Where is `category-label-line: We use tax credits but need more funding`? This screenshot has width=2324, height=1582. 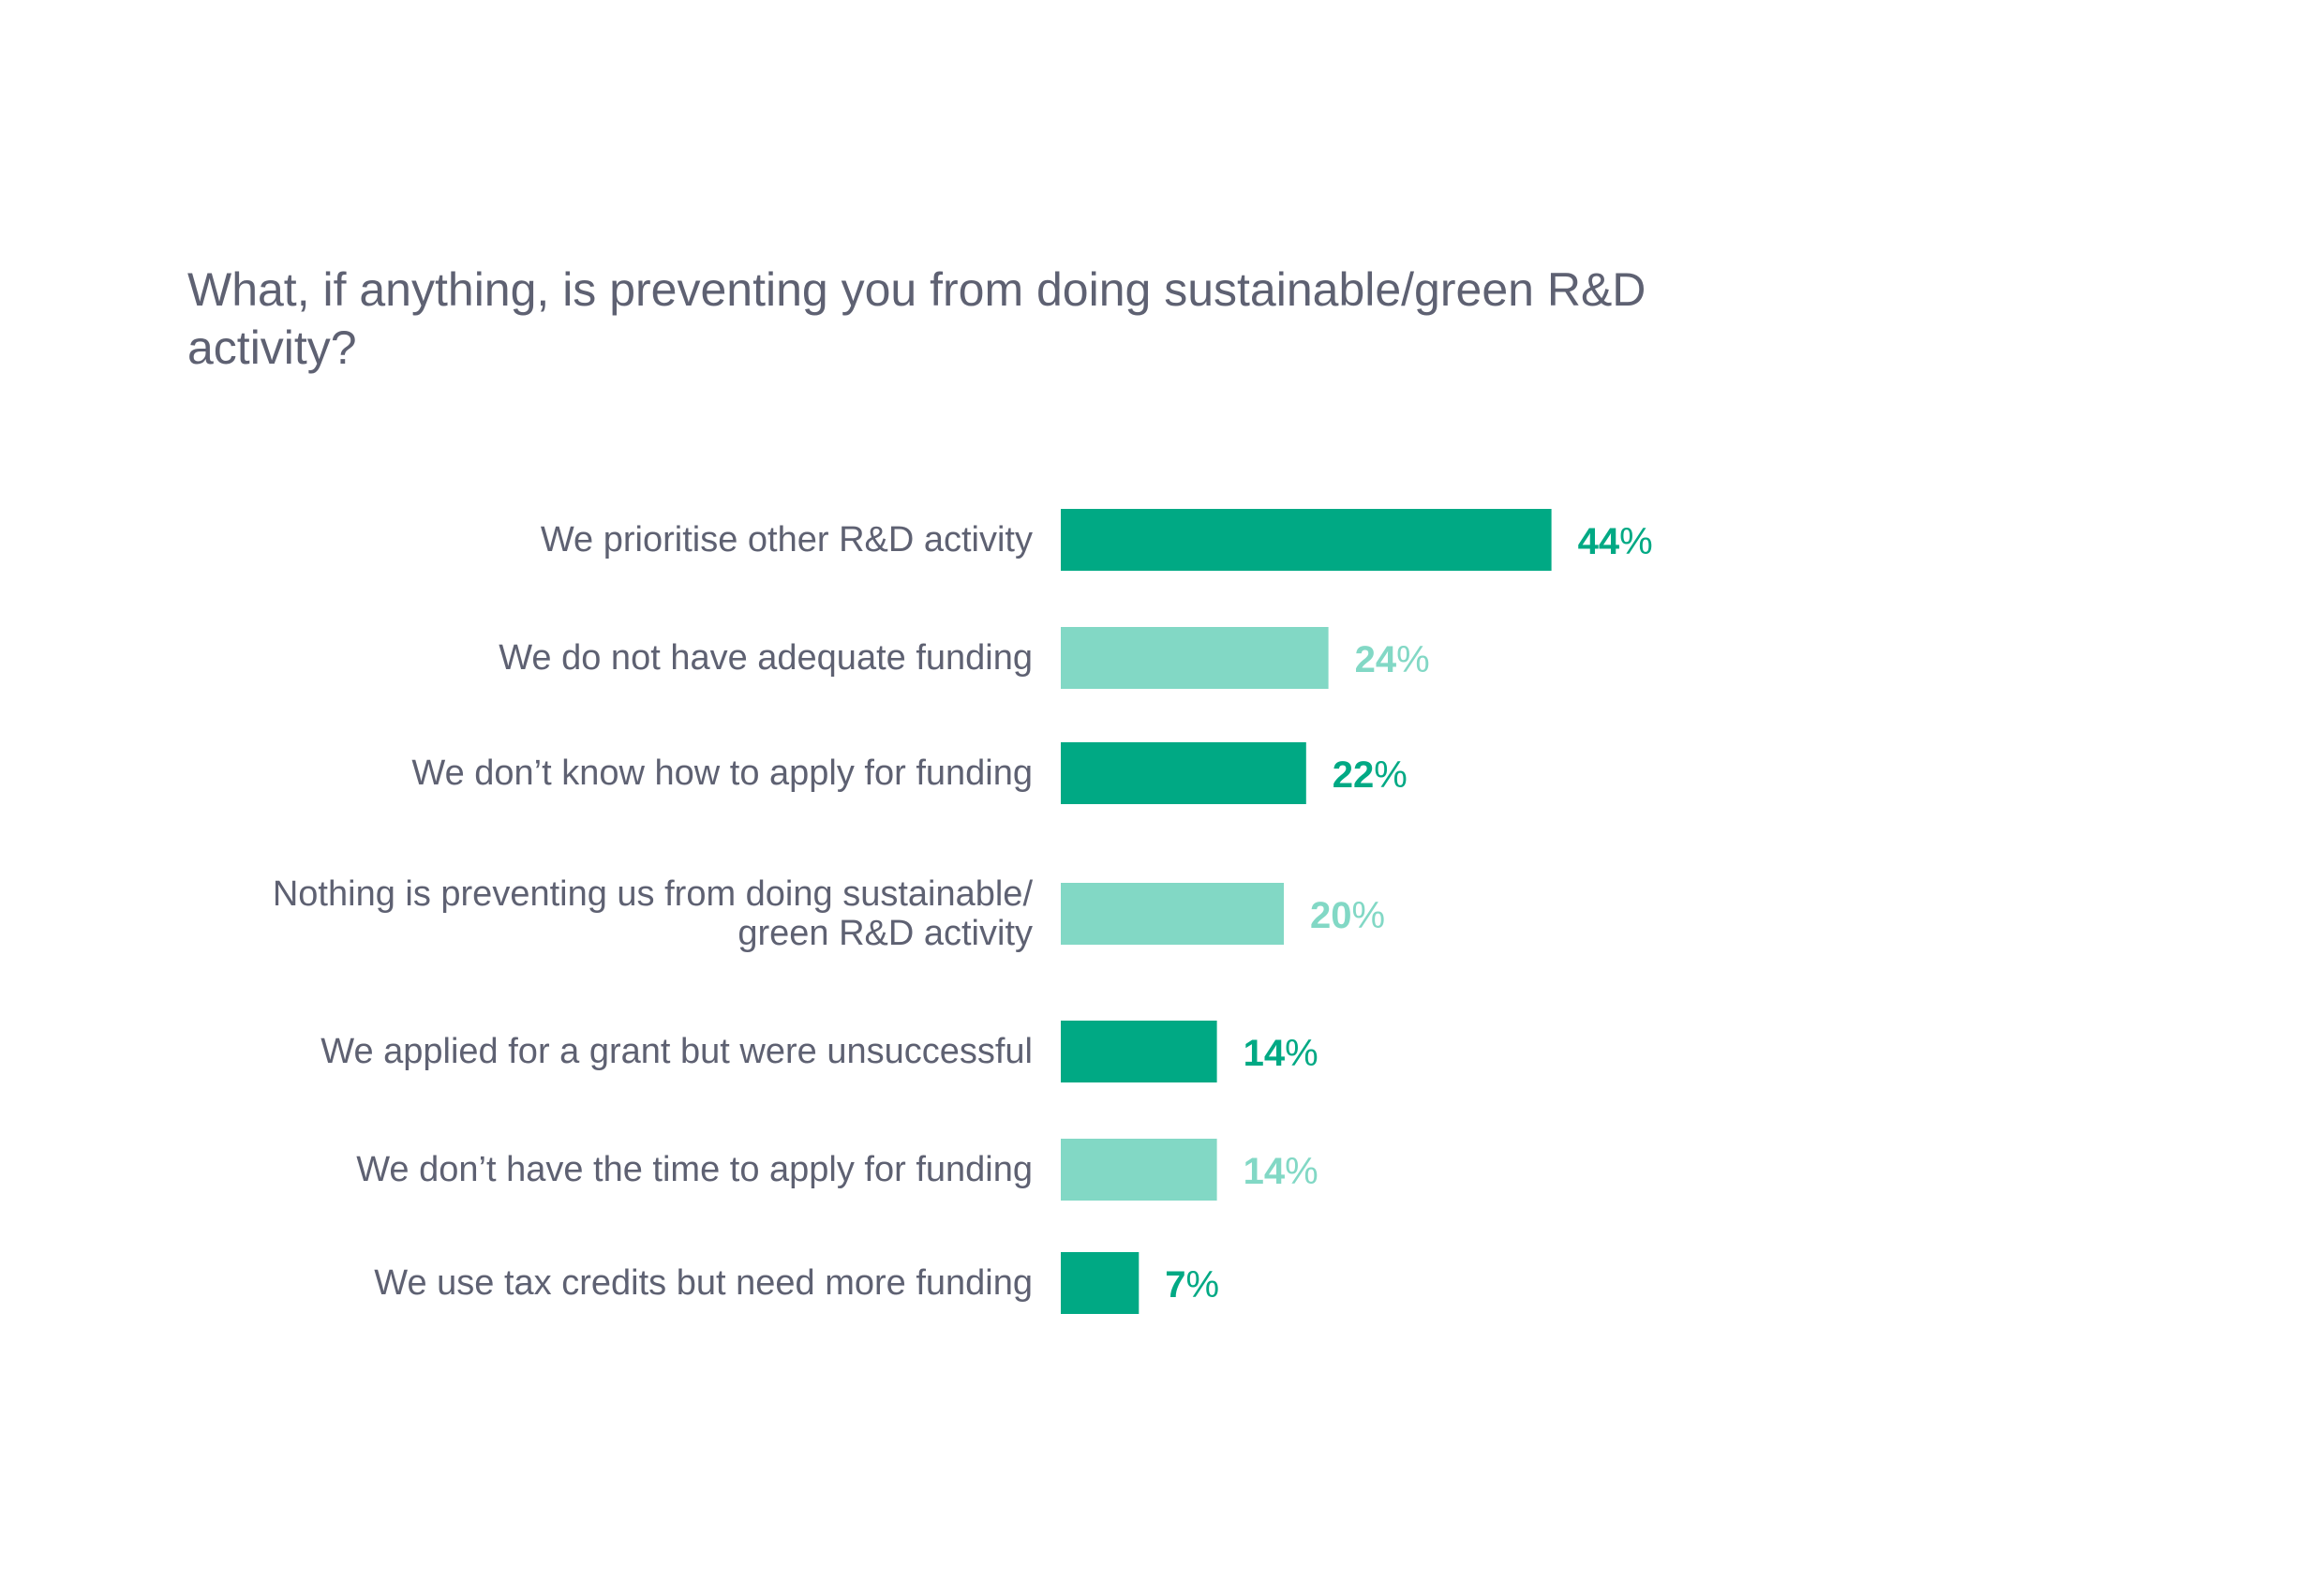
category-label-line: We use tax credits but need more funding is located at coordinates (703, 1283).